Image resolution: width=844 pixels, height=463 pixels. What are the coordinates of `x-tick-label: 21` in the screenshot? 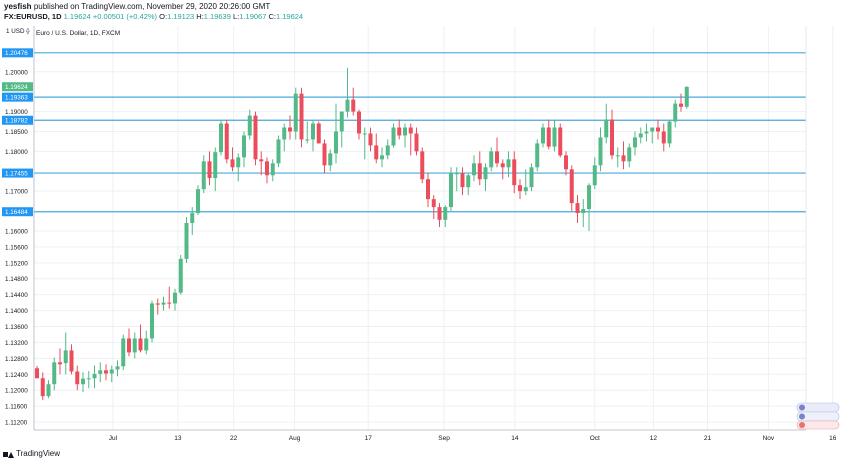 It's located at (708, 438).